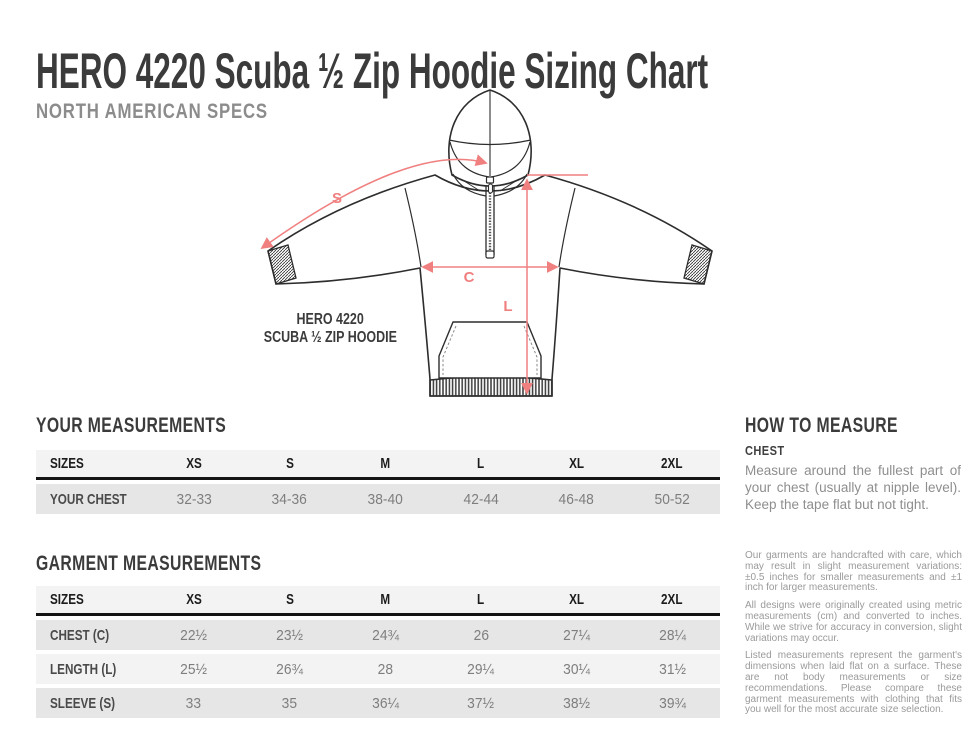  I want to click on cell-value: 37½, so click(481, 703).